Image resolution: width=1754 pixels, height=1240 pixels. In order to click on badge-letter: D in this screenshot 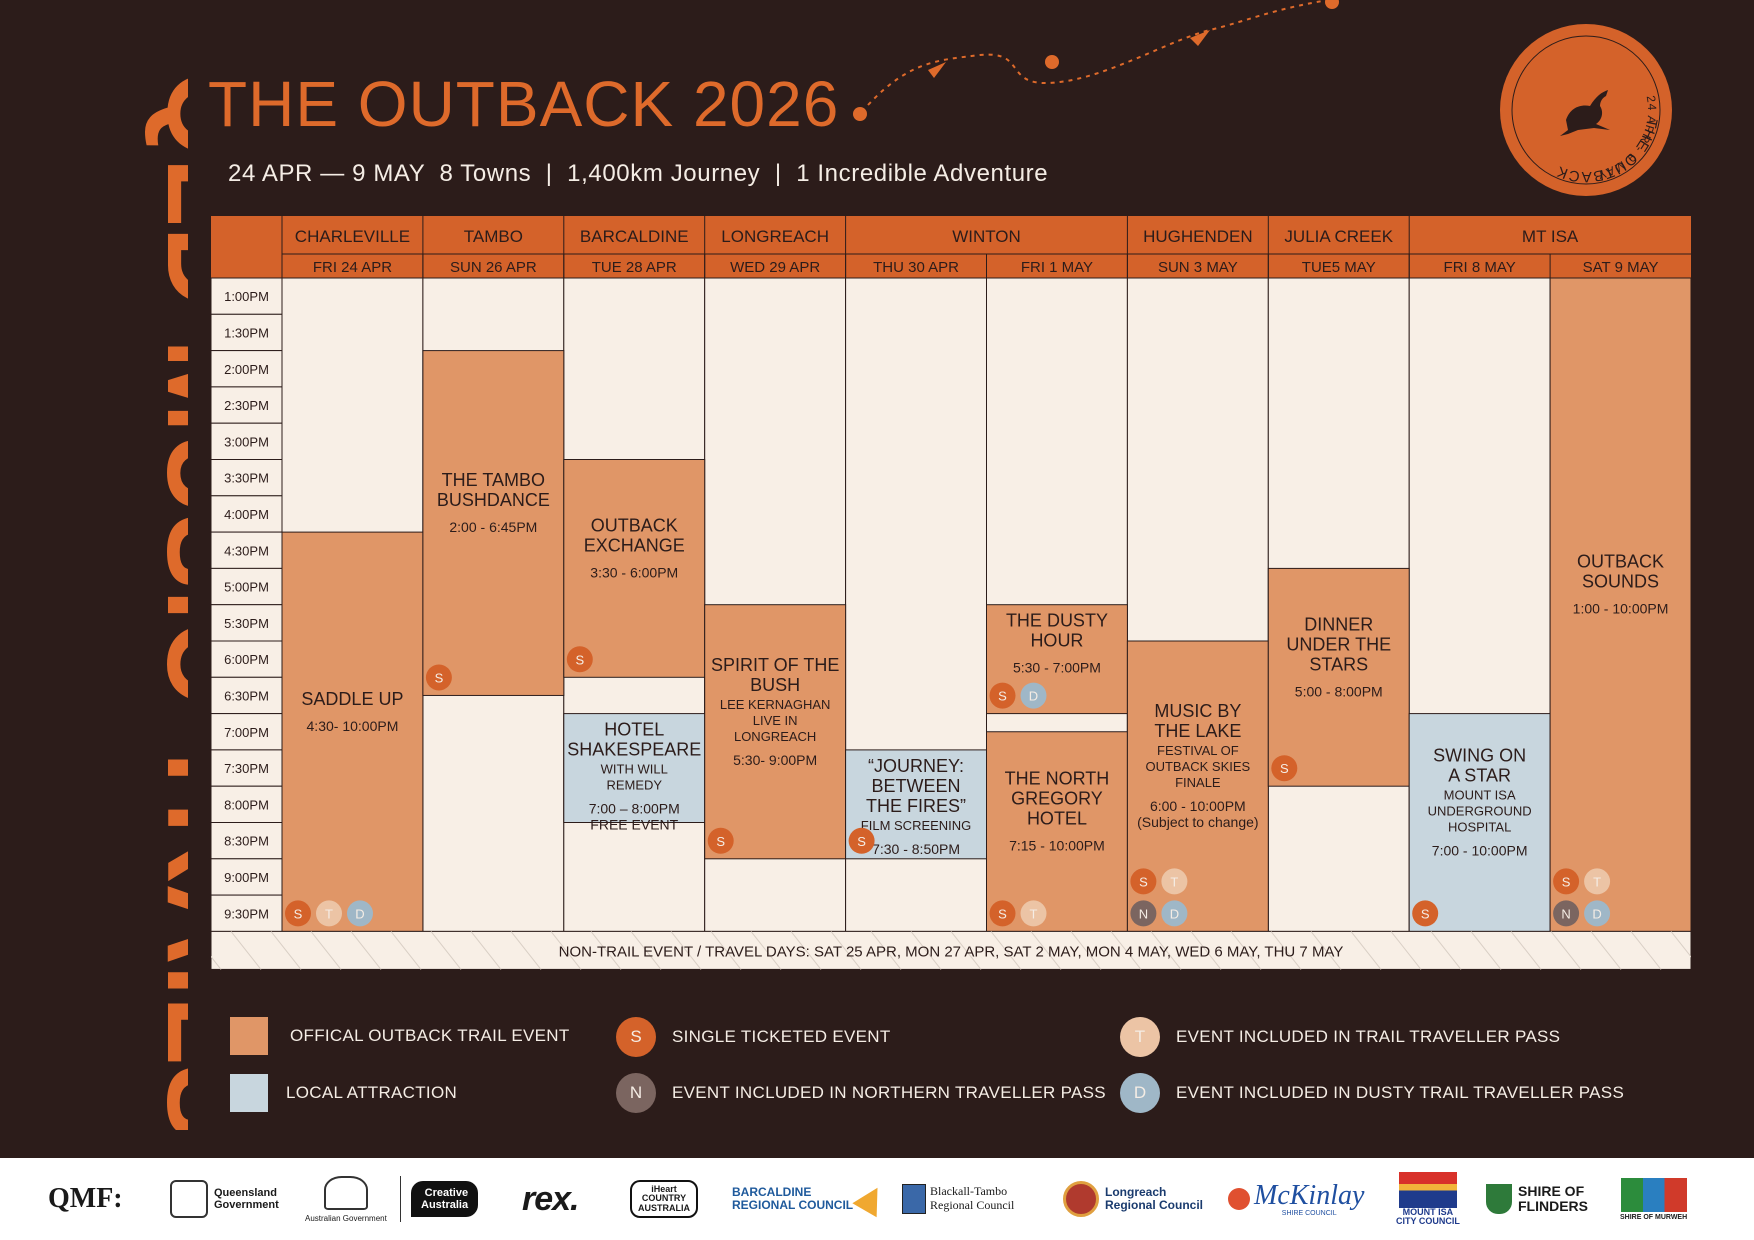, I will do `click(1174, 913)`.